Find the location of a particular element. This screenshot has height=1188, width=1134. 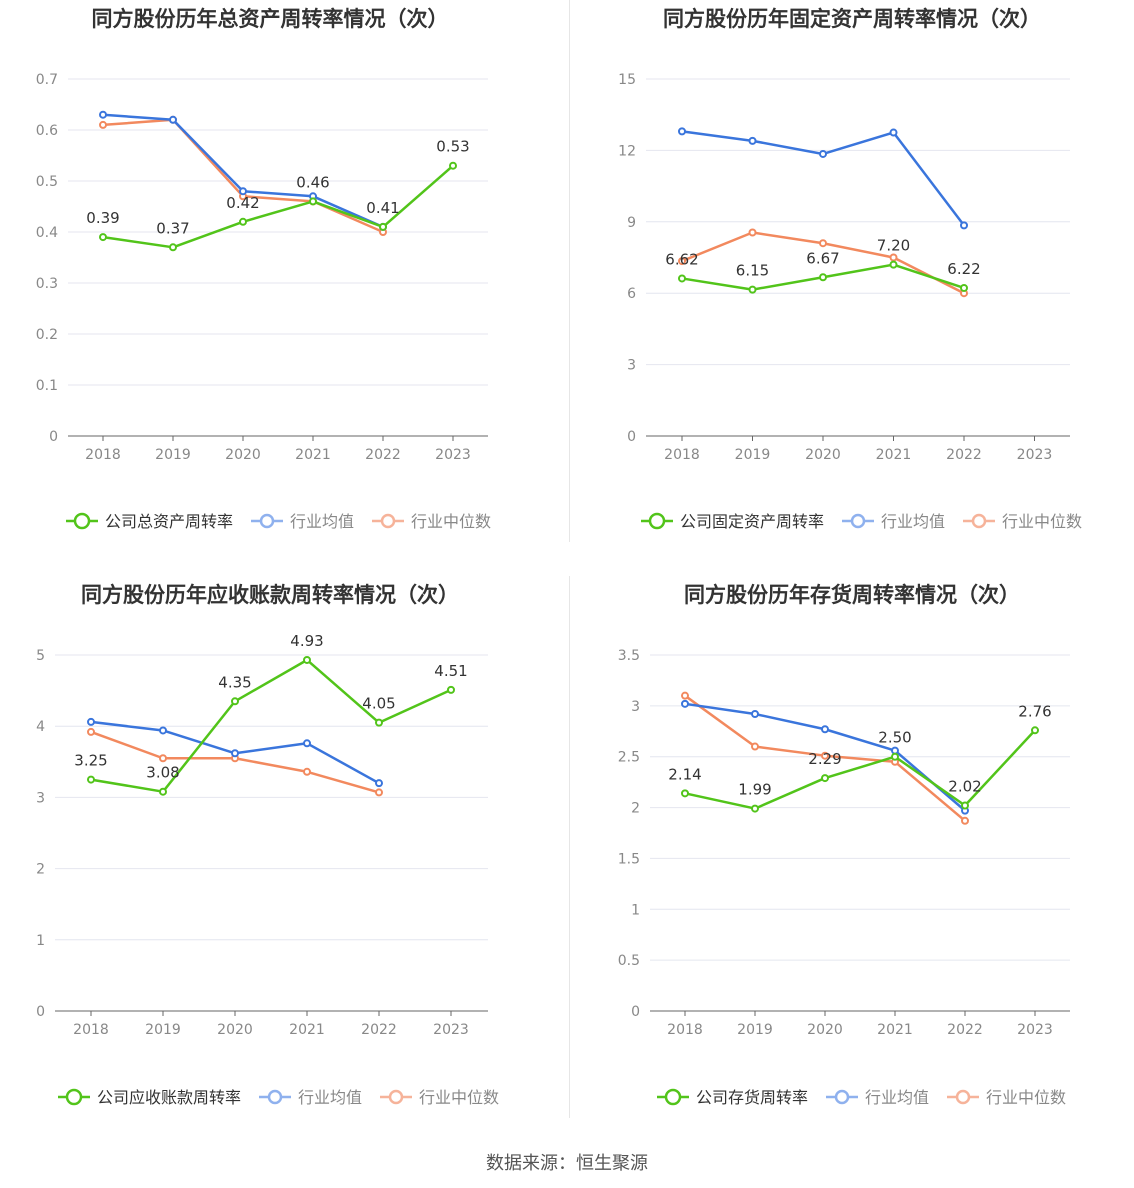

data-label: 2.50 is located at coordinates (894, 738).